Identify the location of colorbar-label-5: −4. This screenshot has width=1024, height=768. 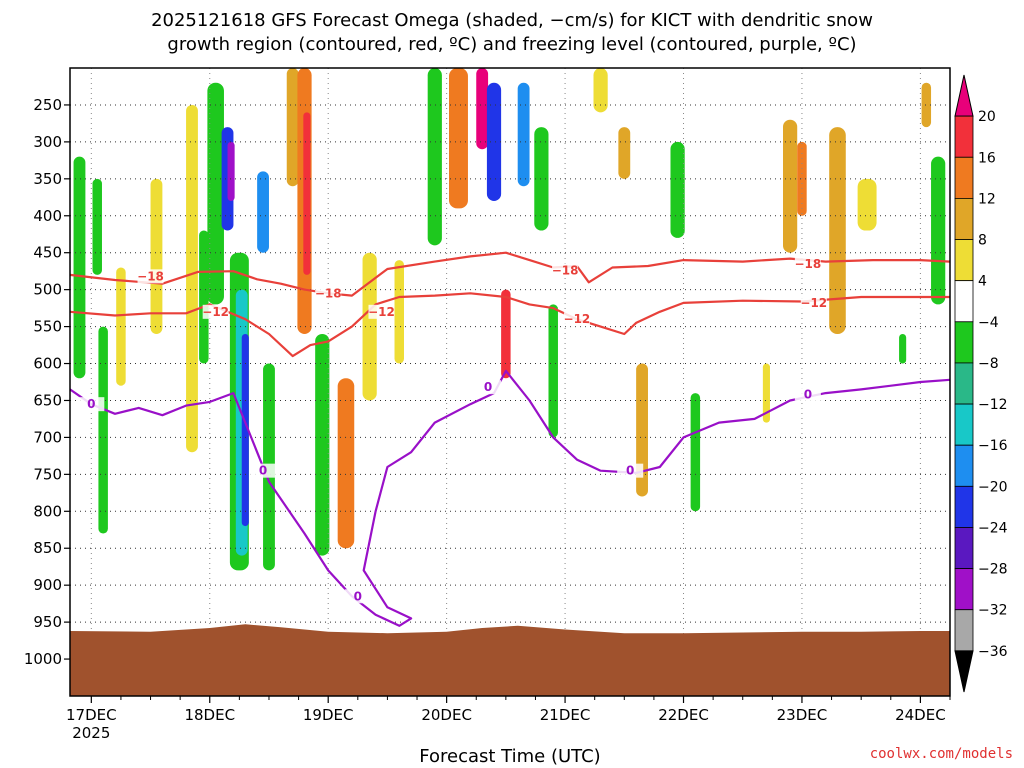
(988, 323).